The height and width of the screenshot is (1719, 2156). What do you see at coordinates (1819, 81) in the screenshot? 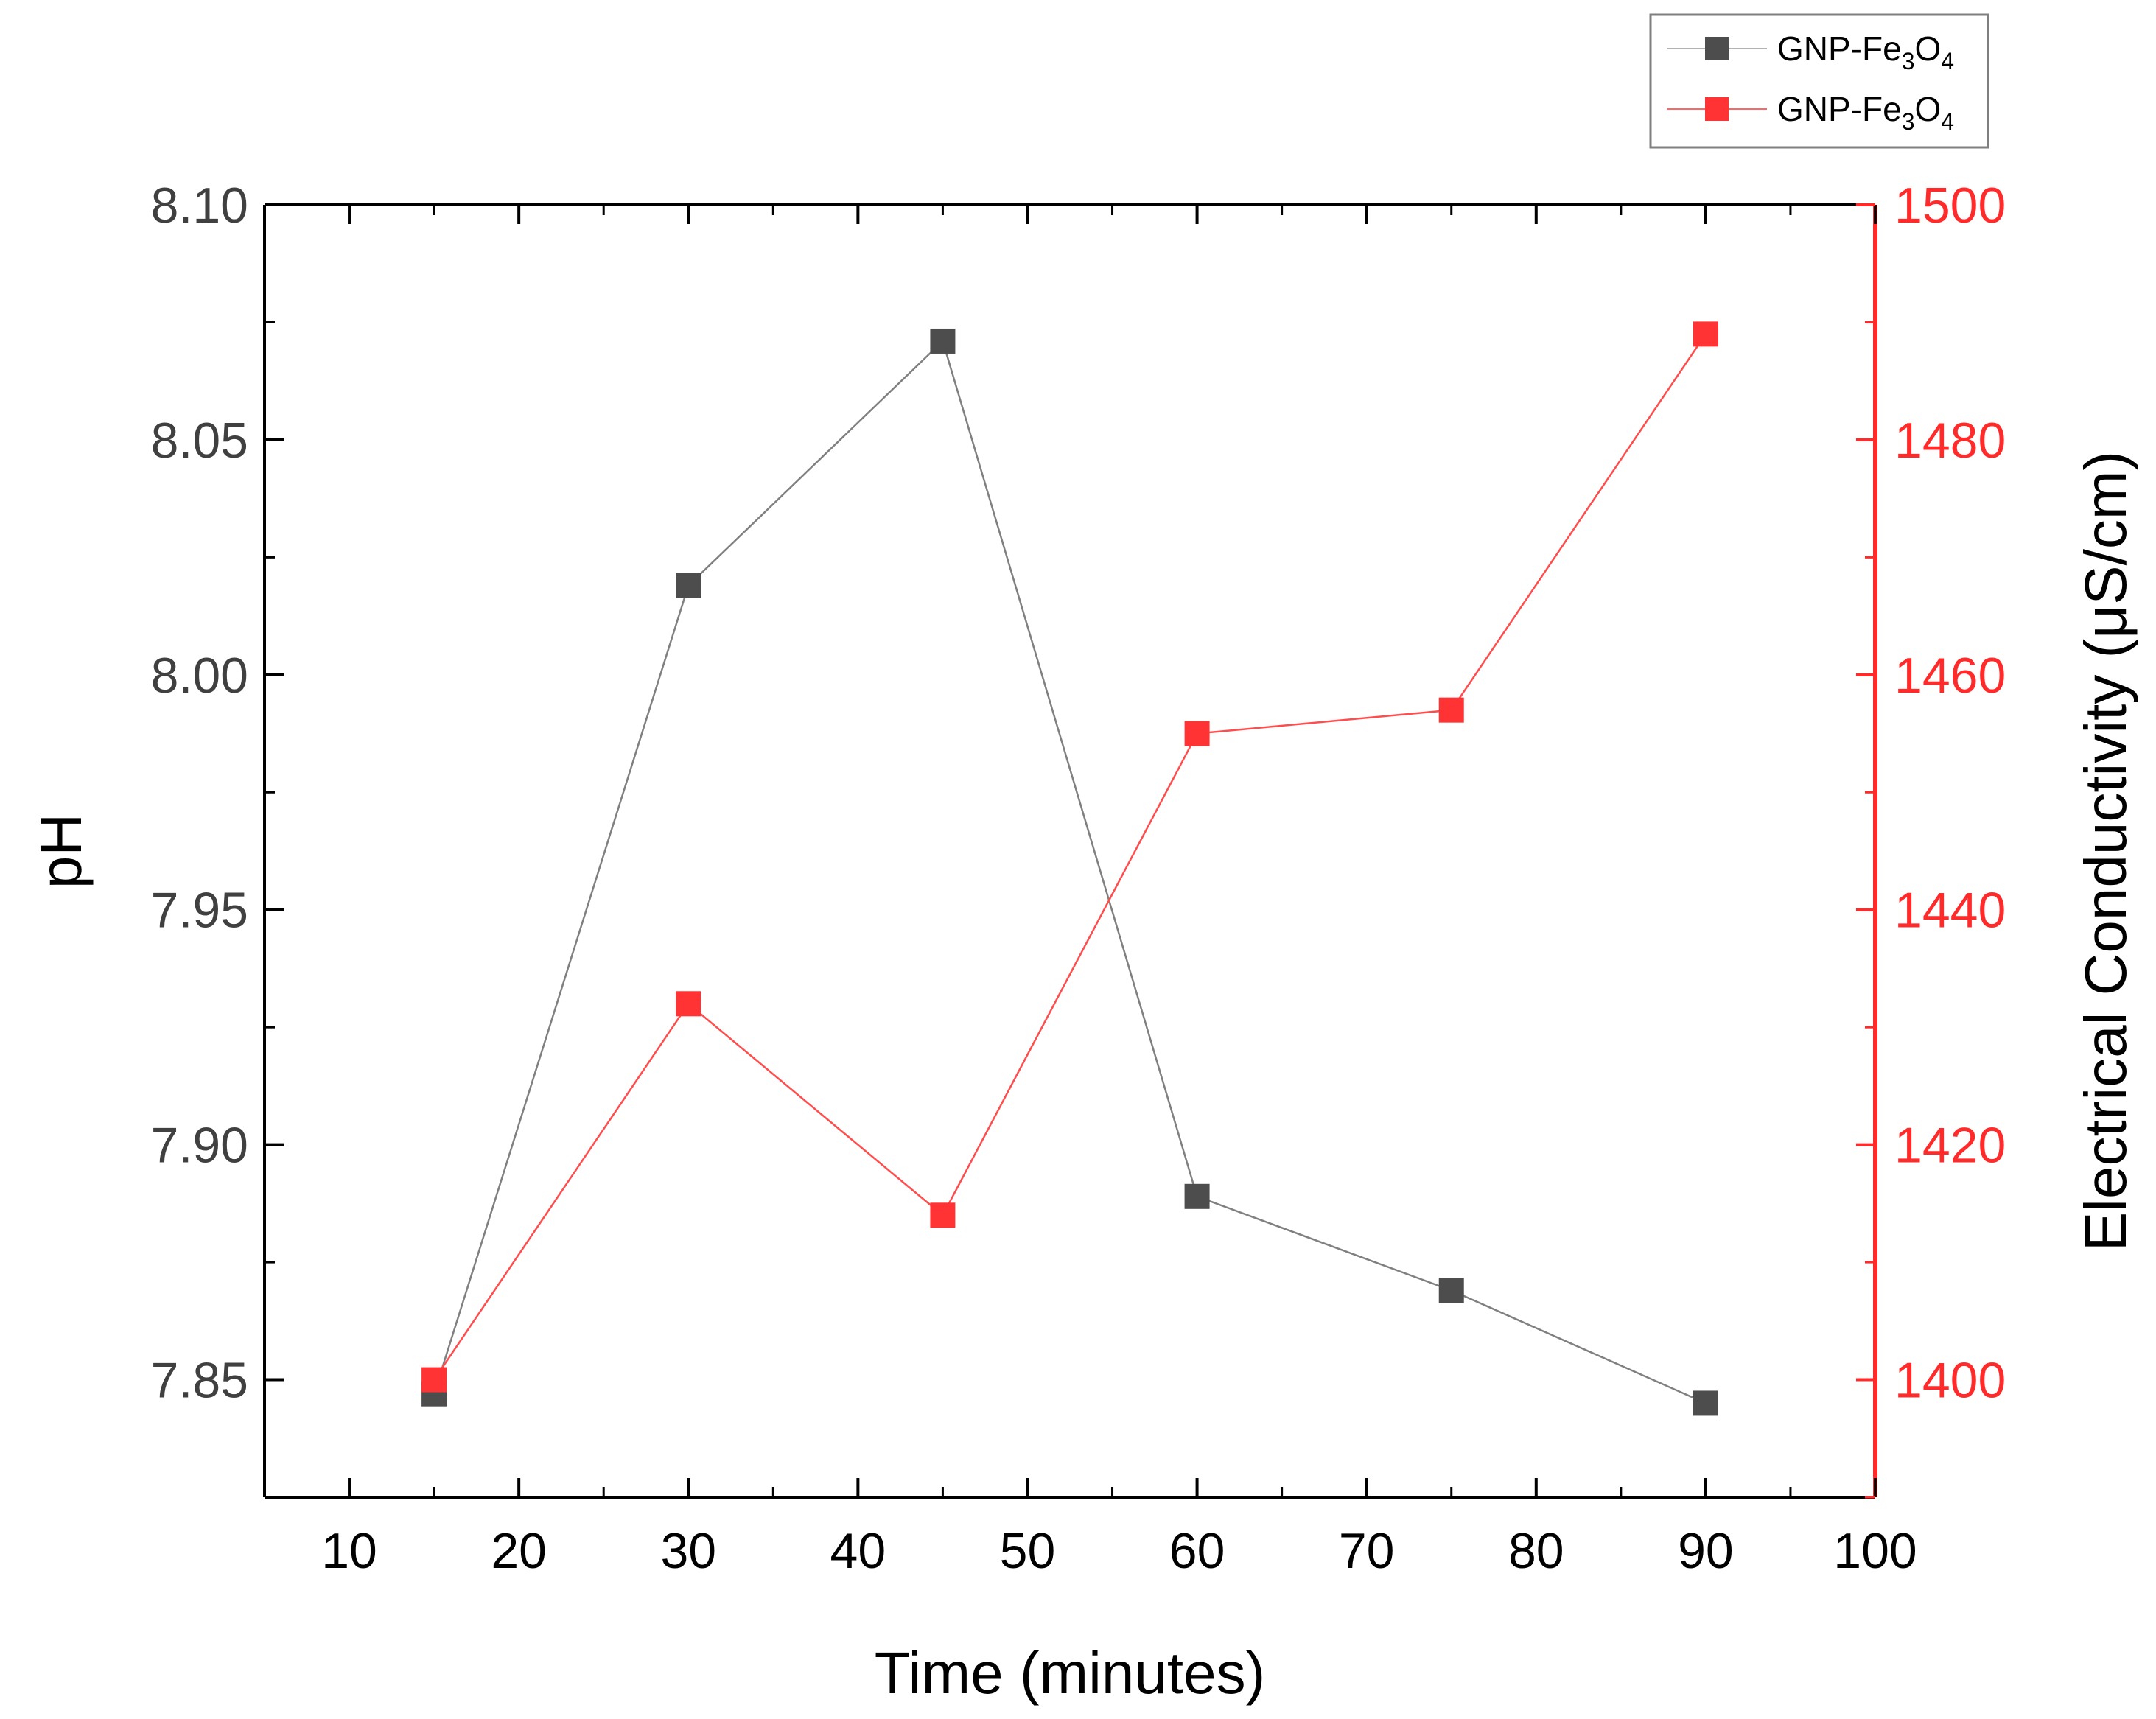
I see `legend: GNP-Fe3O4 GNP-Fe3O4` at bounding box center [1819, 81].